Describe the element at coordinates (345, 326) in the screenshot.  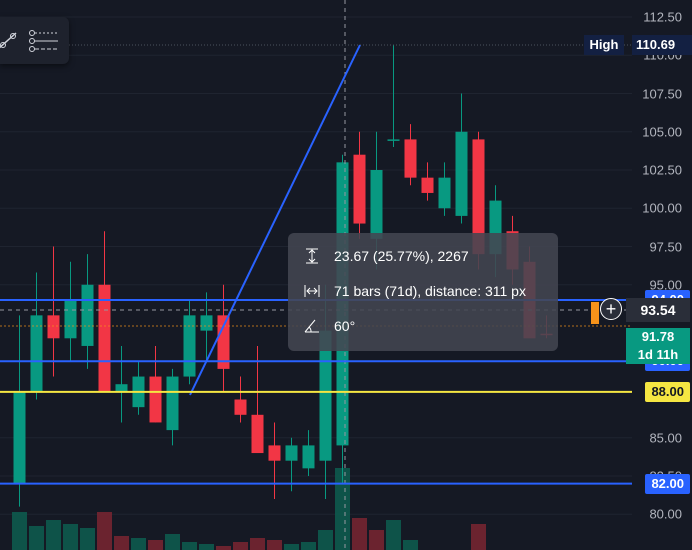
I see `angle-text: 60°` at that location.